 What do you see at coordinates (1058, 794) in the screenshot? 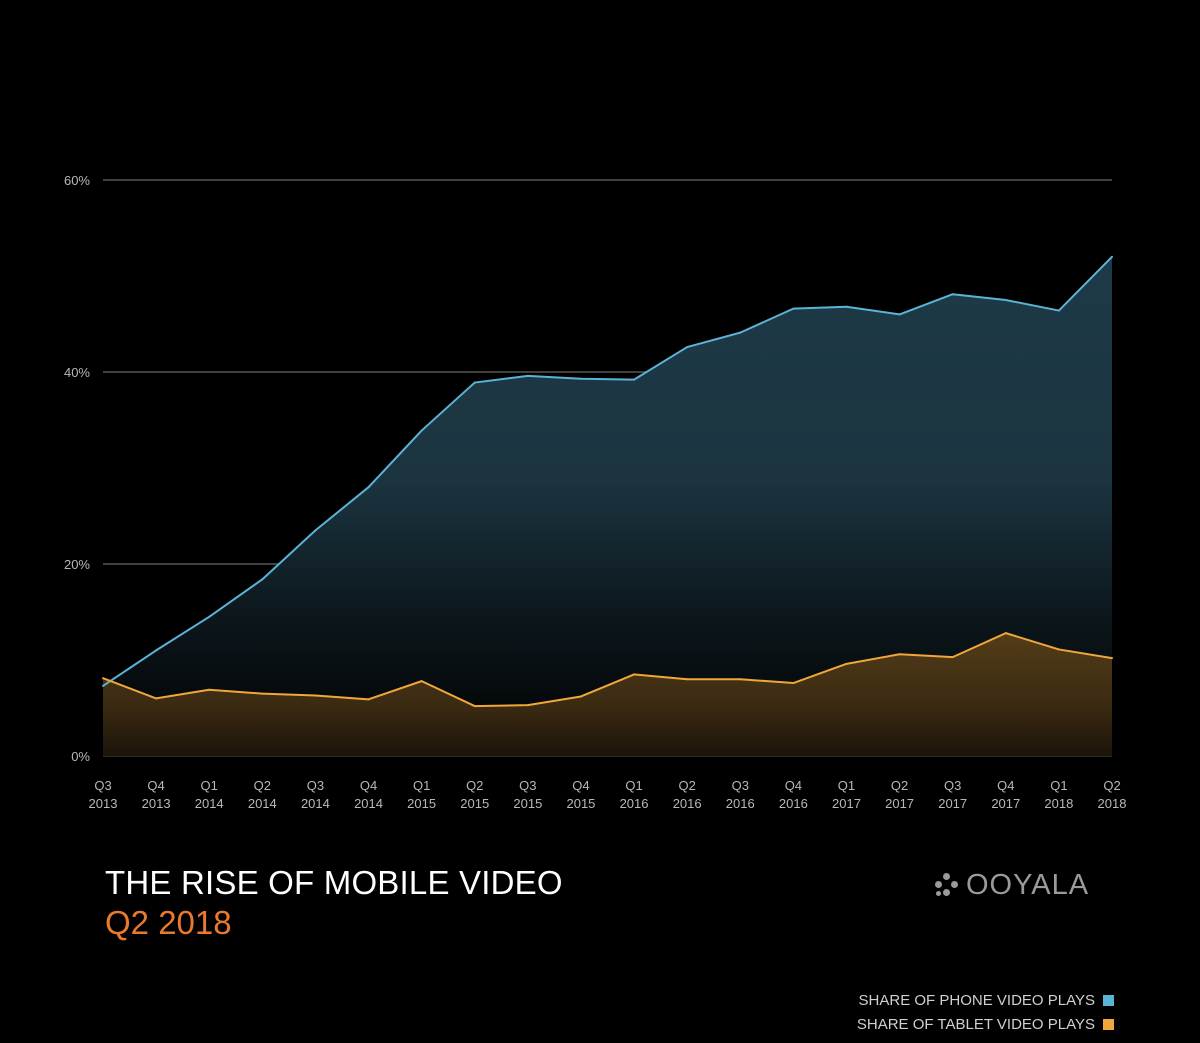
I see `x-tick-label: Q1 2018` at bounding box center [1058, 794].